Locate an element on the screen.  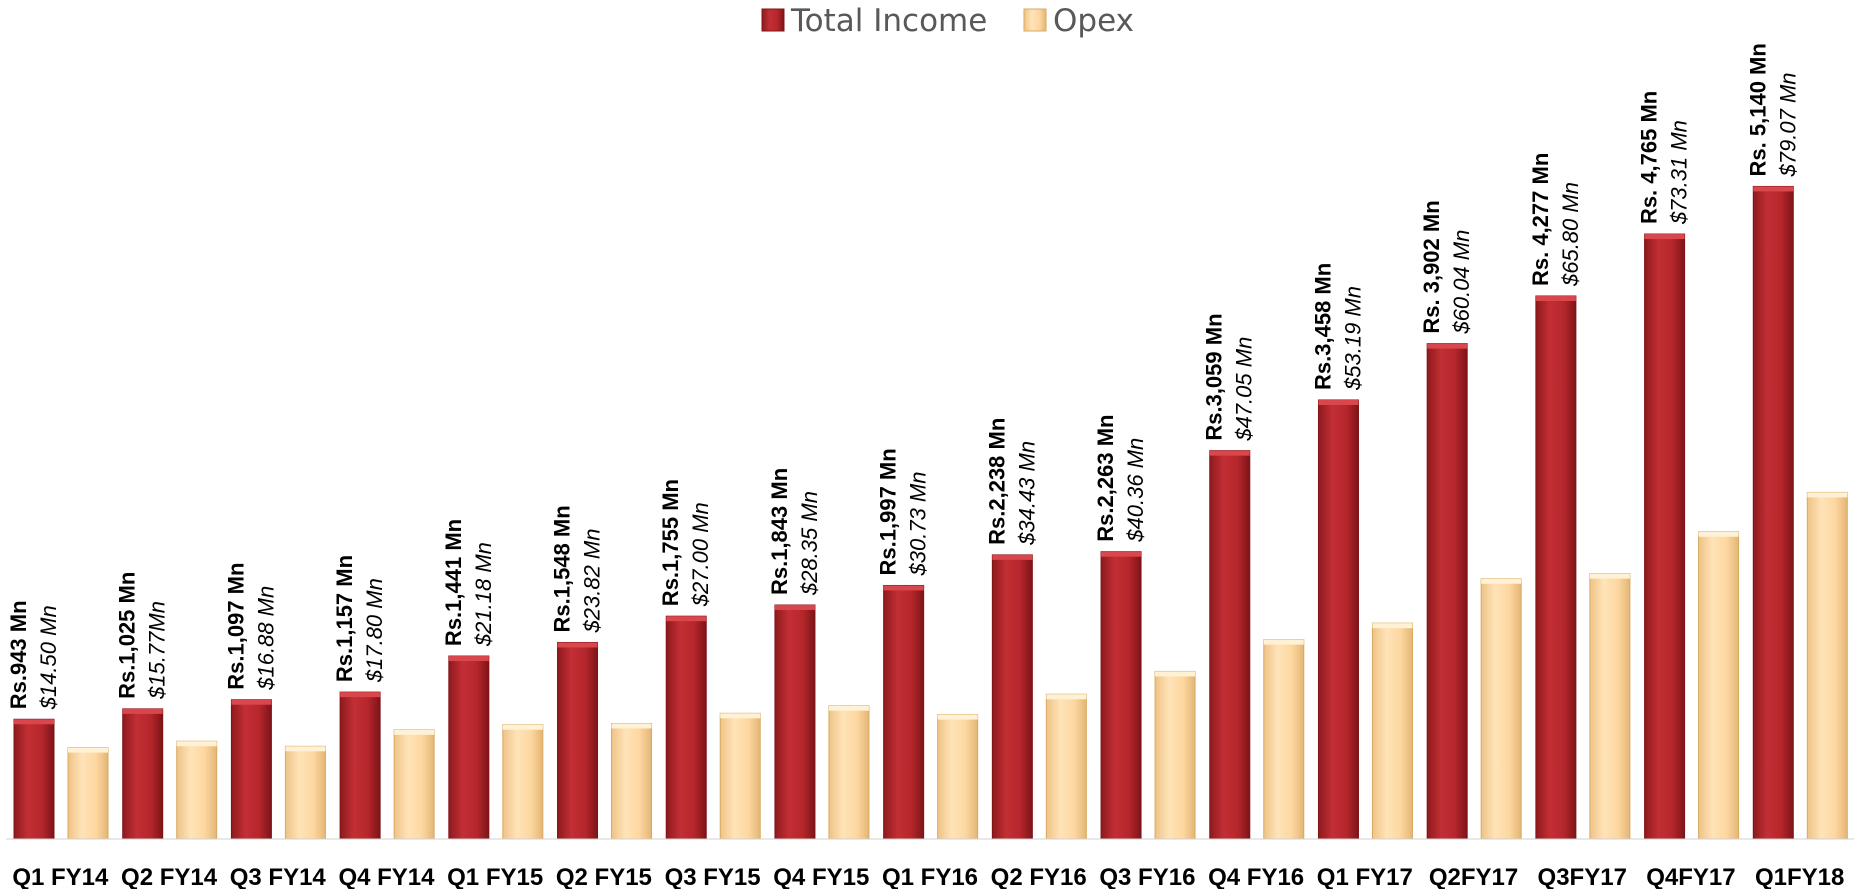
data-label-usd: $30.73 Mn is located at coordinates (918, 523).